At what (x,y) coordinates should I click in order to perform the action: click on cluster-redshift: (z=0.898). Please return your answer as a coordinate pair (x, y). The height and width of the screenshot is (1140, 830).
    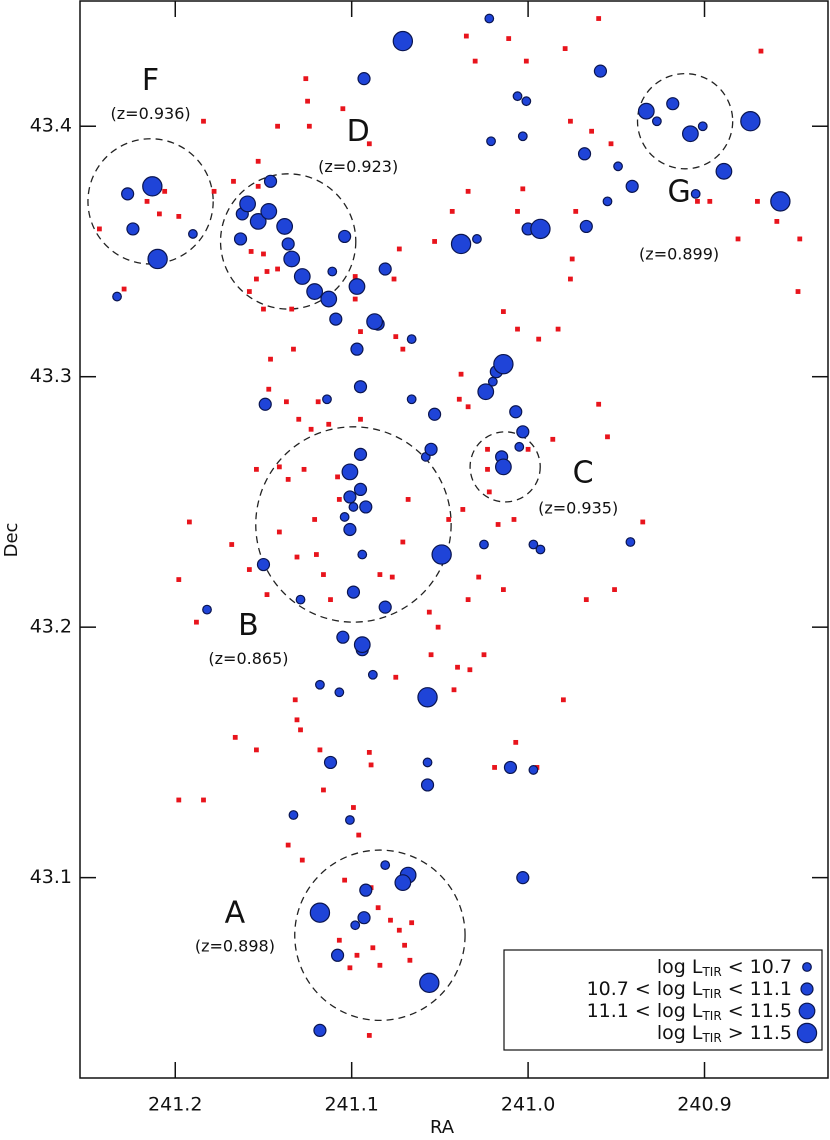
    Looking at the image, I should click on (235, 946).